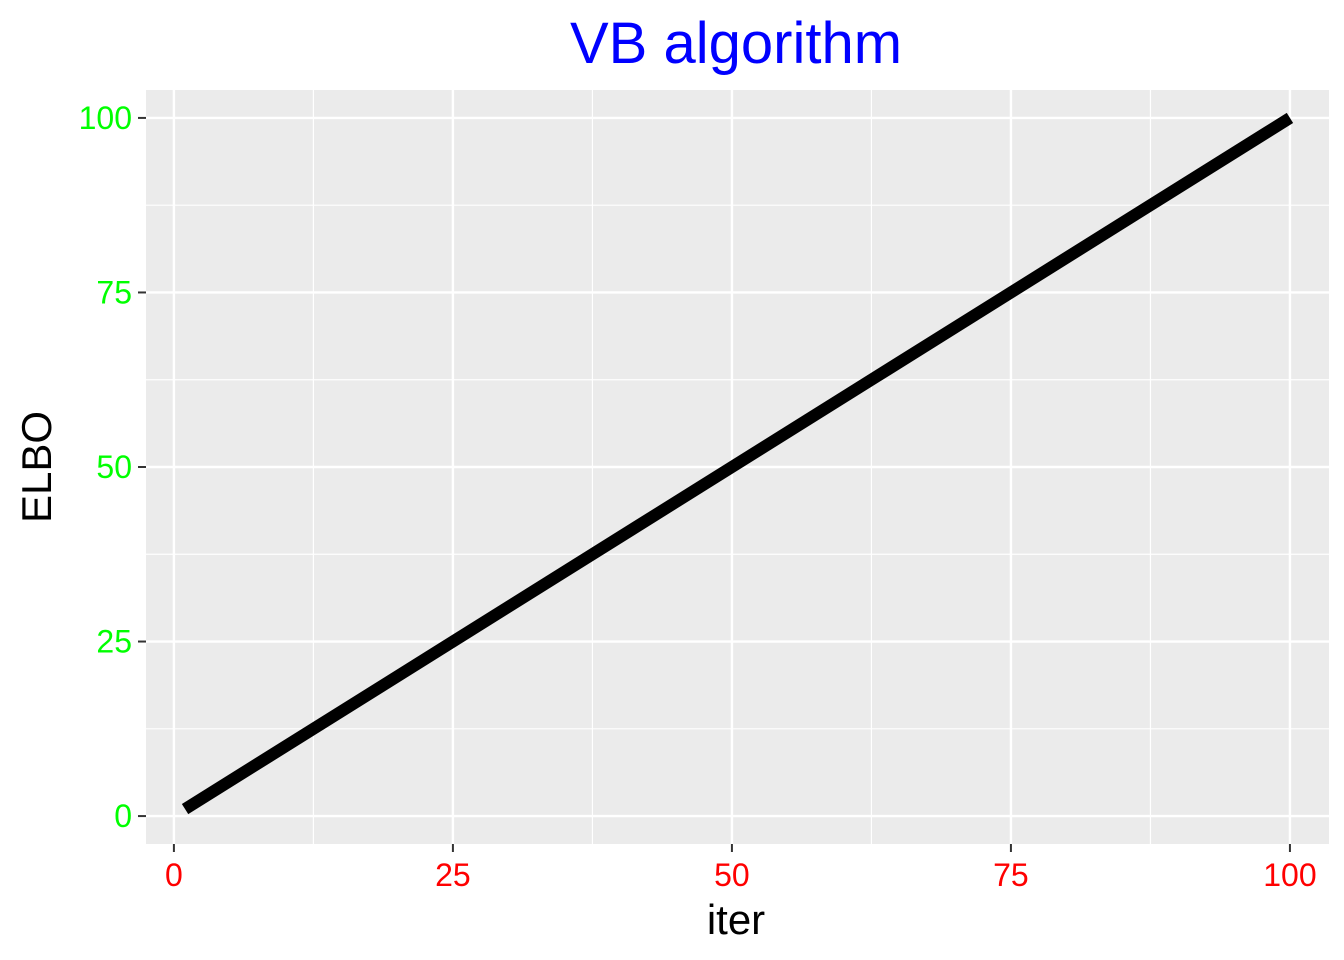  What do you see at coordinates (174, 875) in the screenshot?
I see `x-tick-label: 0` at bounding box center [174, 875].